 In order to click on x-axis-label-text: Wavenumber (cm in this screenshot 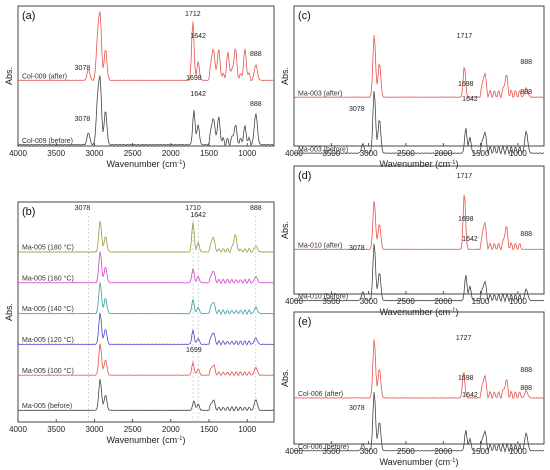, I will do `click(141, 440)`.